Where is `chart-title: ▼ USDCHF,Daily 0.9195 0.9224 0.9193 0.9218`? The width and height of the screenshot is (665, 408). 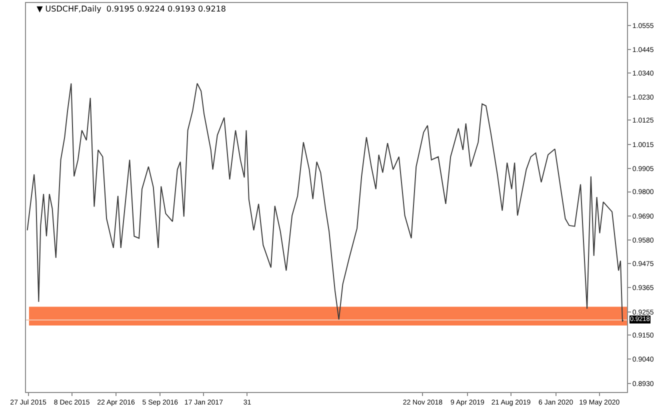
chart-title: ▼ USDCHF,Daily 0.9195 0.9224 0.9193 0.9218 is located at coordinates (131, 9).